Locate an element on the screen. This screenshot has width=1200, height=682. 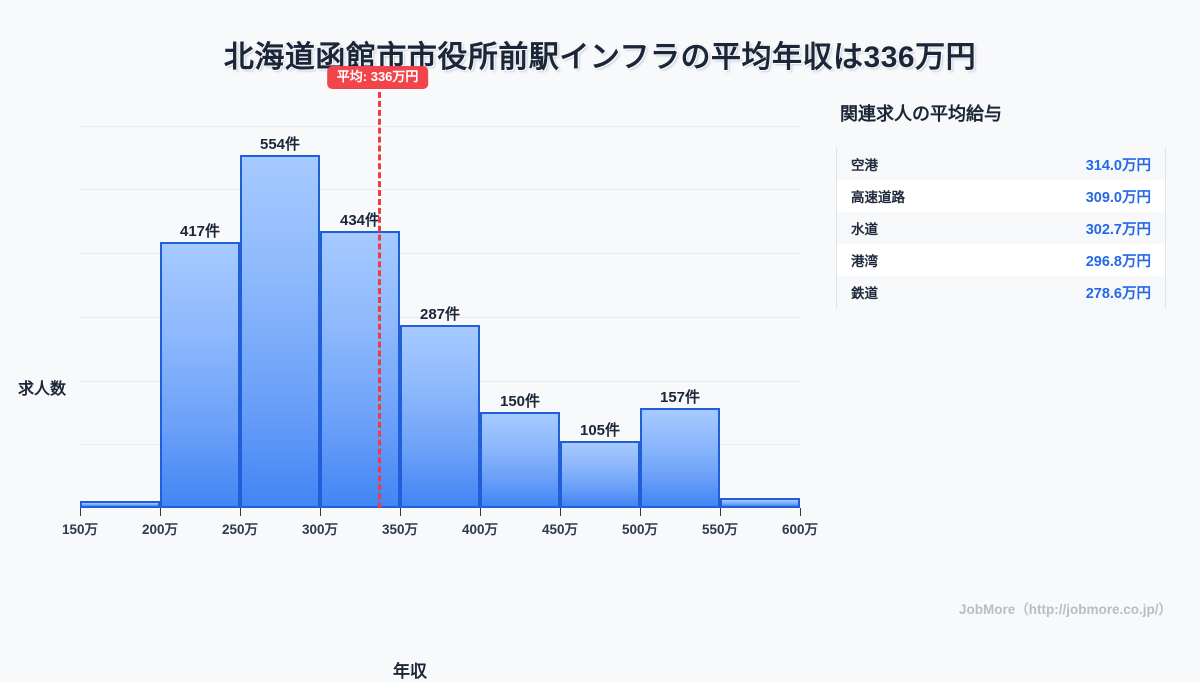
table-row-label: 高速道路 is located at coordinates (878, 197).